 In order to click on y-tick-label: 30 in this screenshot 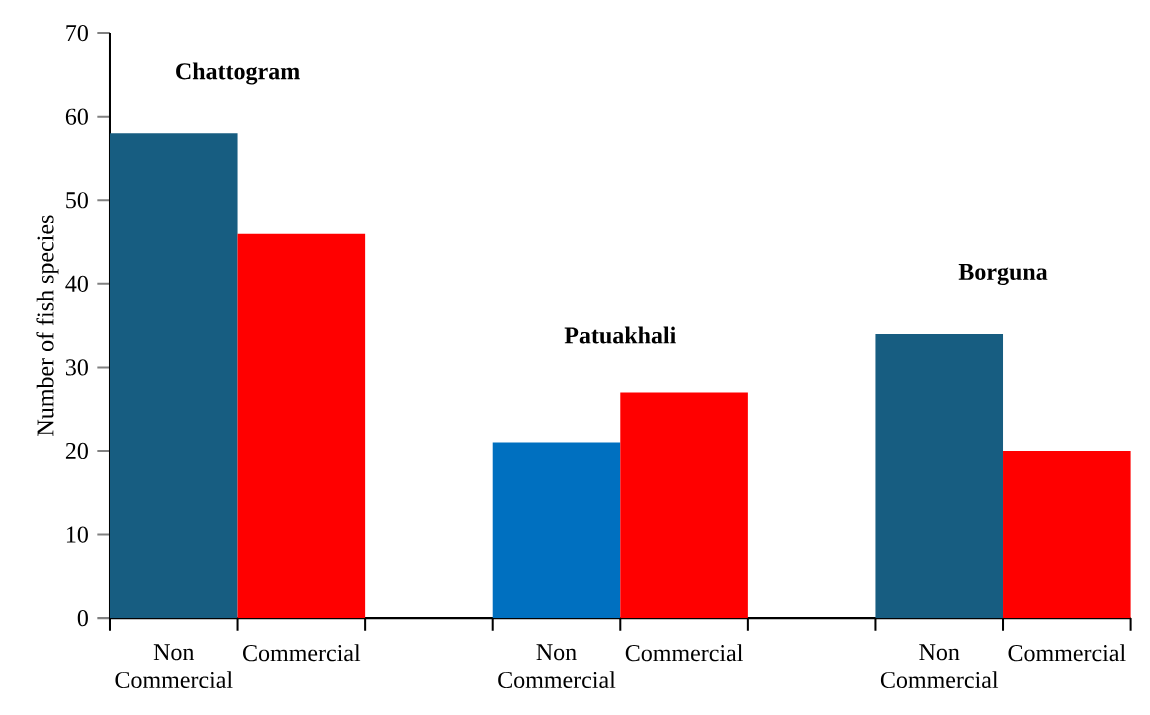, I will do `click(76, 367)`.